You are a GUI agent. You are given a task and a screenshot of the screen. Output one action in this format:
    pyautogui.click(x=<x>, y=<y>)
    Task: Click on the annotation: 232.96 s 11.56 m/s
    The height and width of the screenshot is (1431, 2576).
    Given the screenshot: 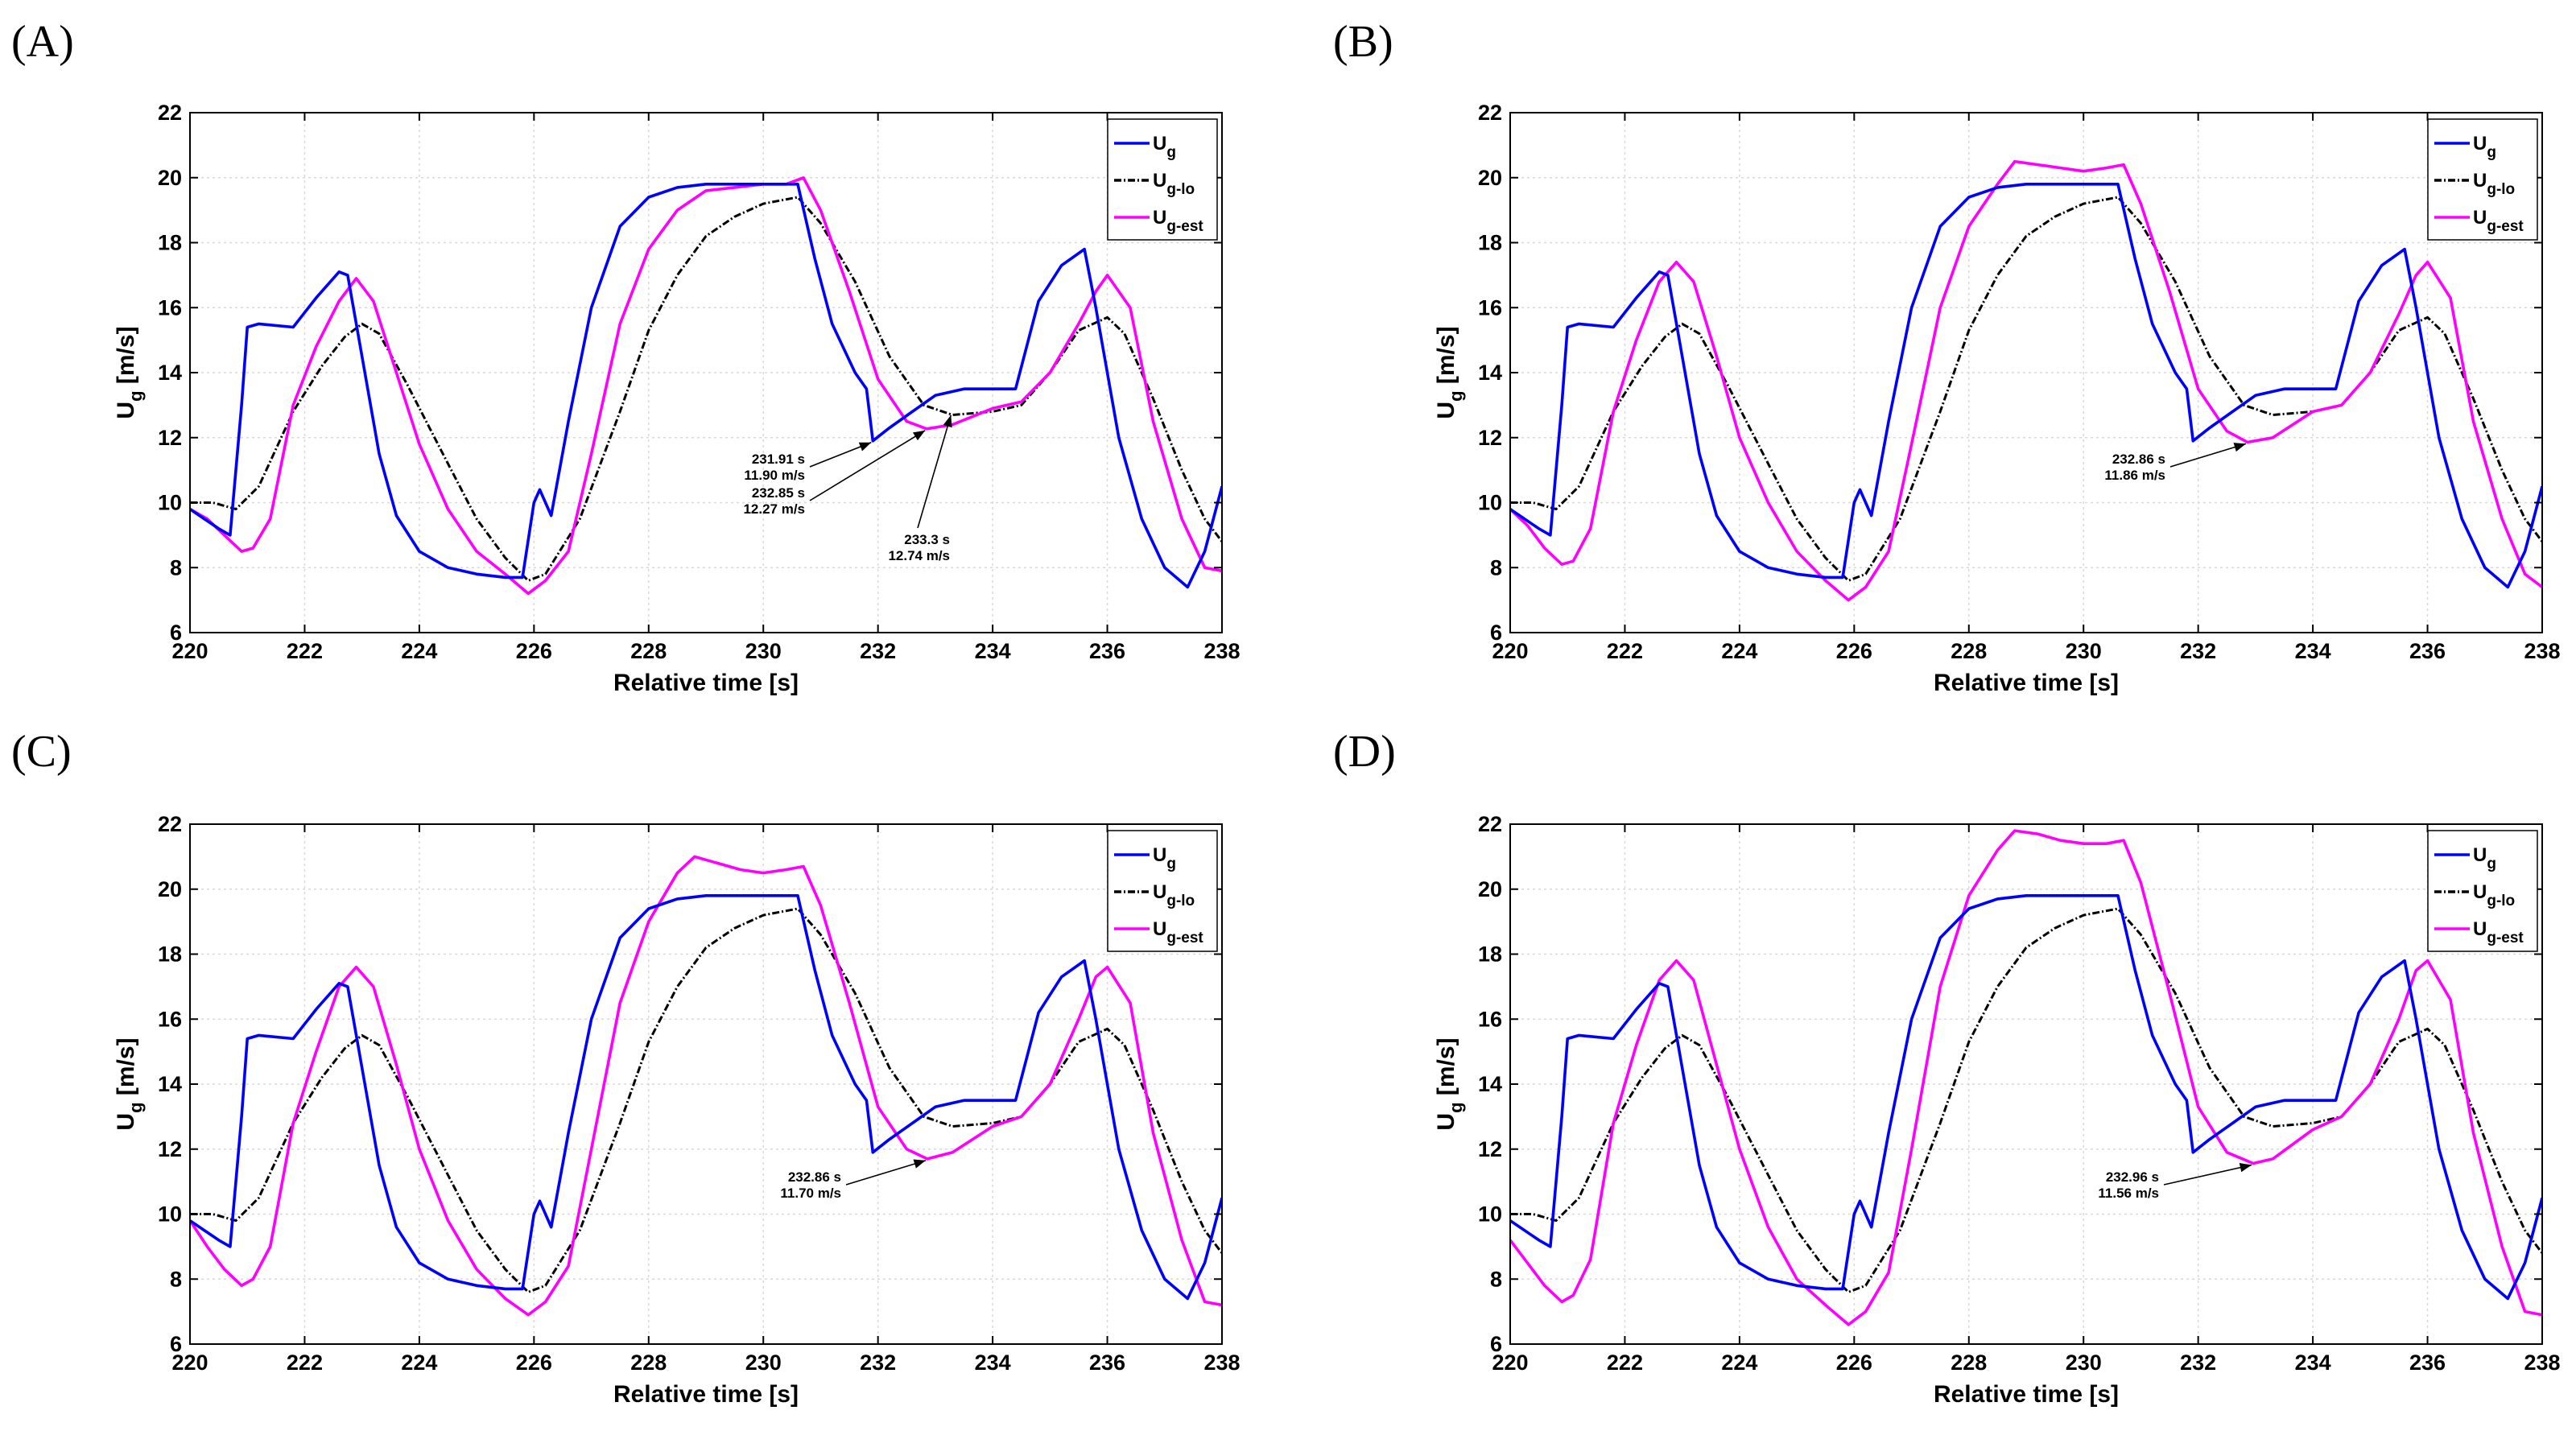 What is the action you would take?
    pyautogui.click(x=2175, y=1182)
    